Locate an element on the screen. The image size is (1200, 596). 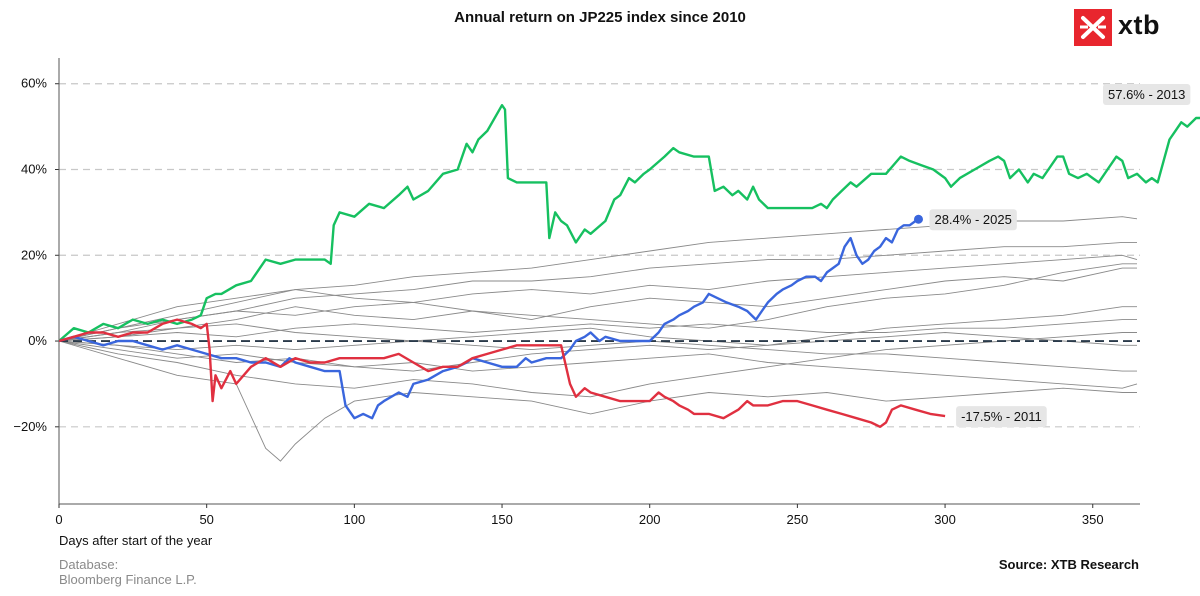
xtb-logo: xtb is located at coordinates (1122, 28).